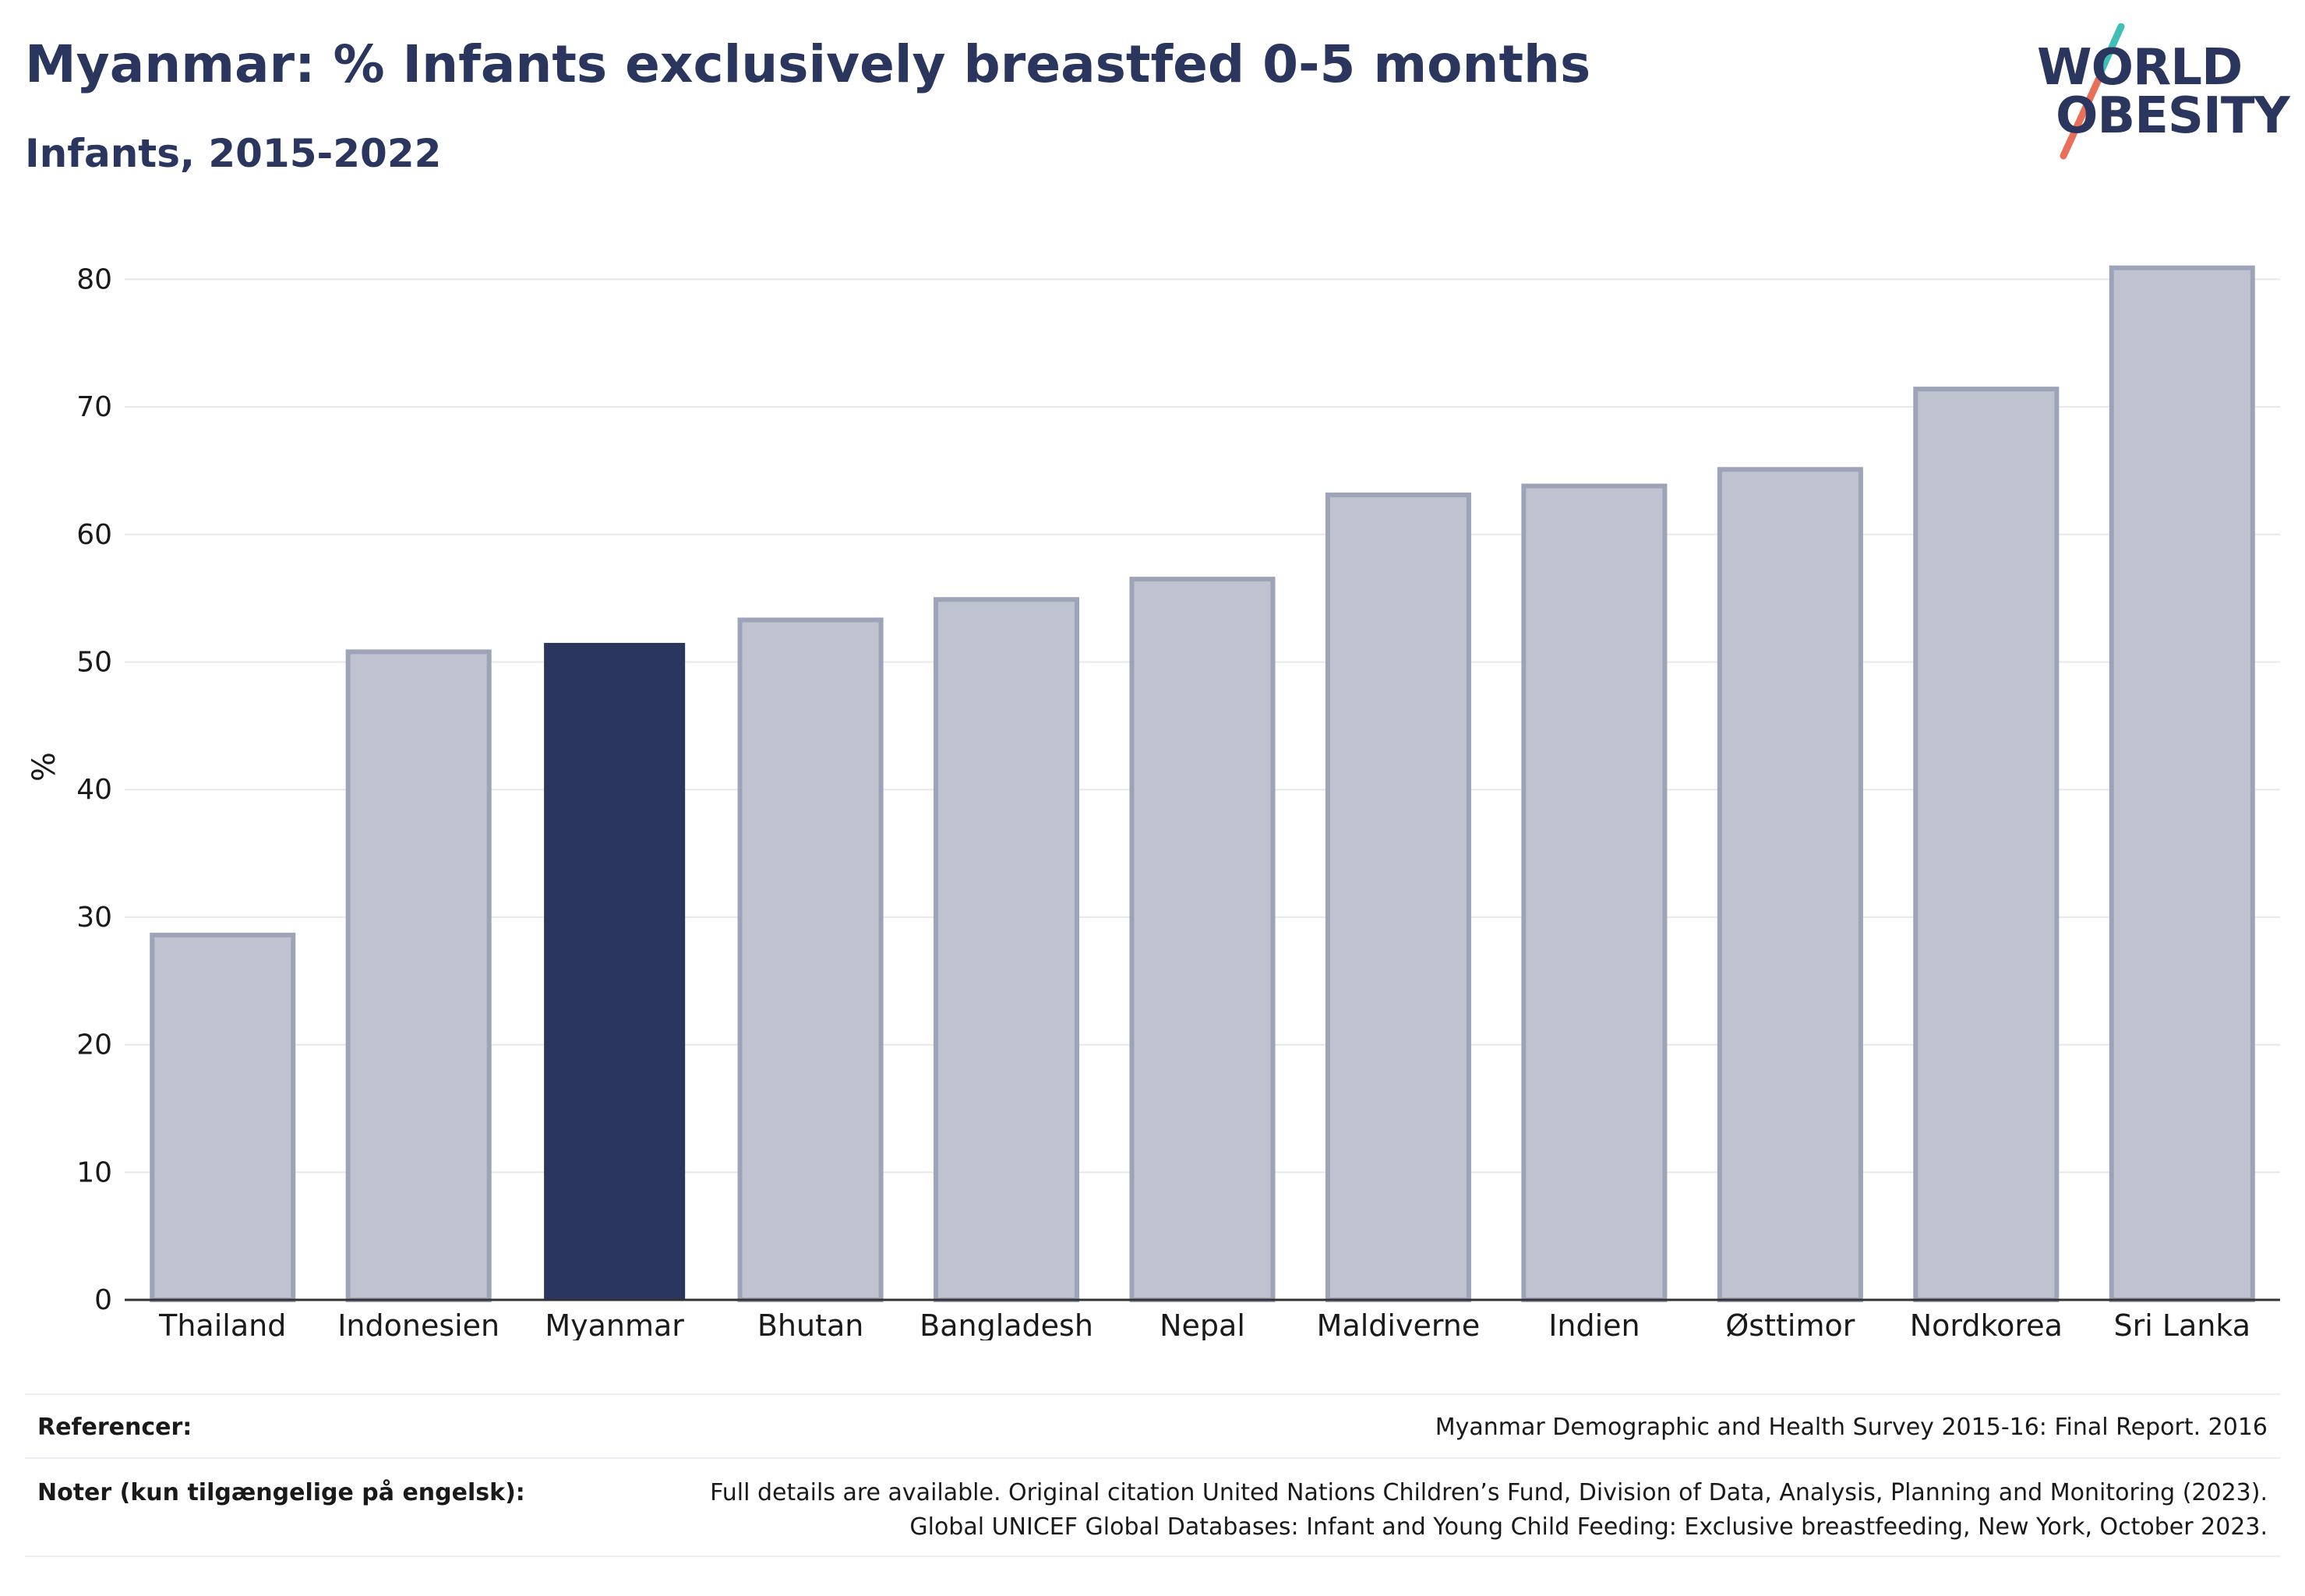 This screenshot has width=2305, height=1596. Describe the element at coordinates (94, 535) in the screenshot. I see `y-tick-label: 60` at that location.